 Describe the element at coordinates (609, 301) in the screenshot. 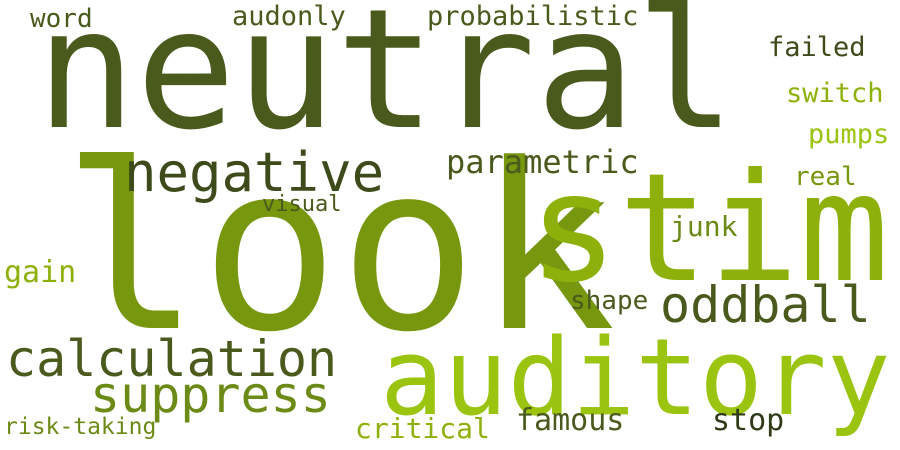

I see `word-shape: shape` at that location.